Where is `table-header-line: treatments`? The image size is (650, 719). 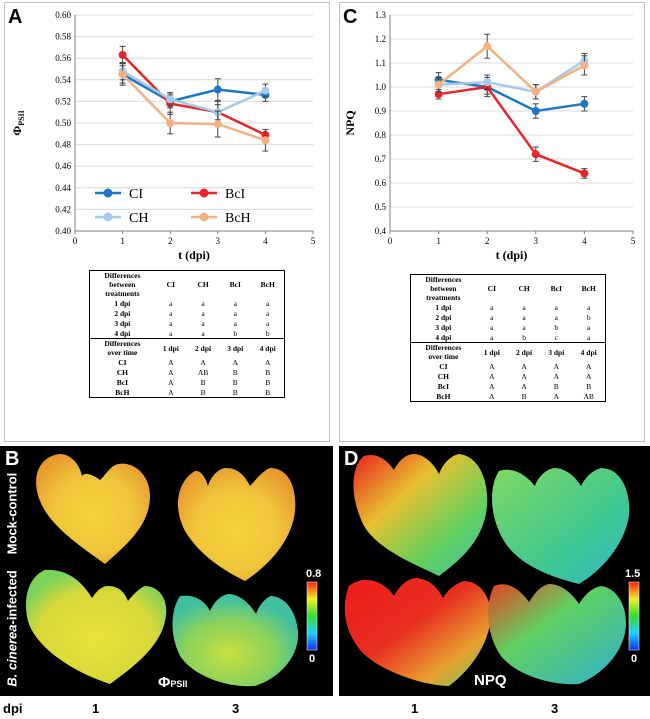
table-header-line: treatments is located at coordinates (122, 293).